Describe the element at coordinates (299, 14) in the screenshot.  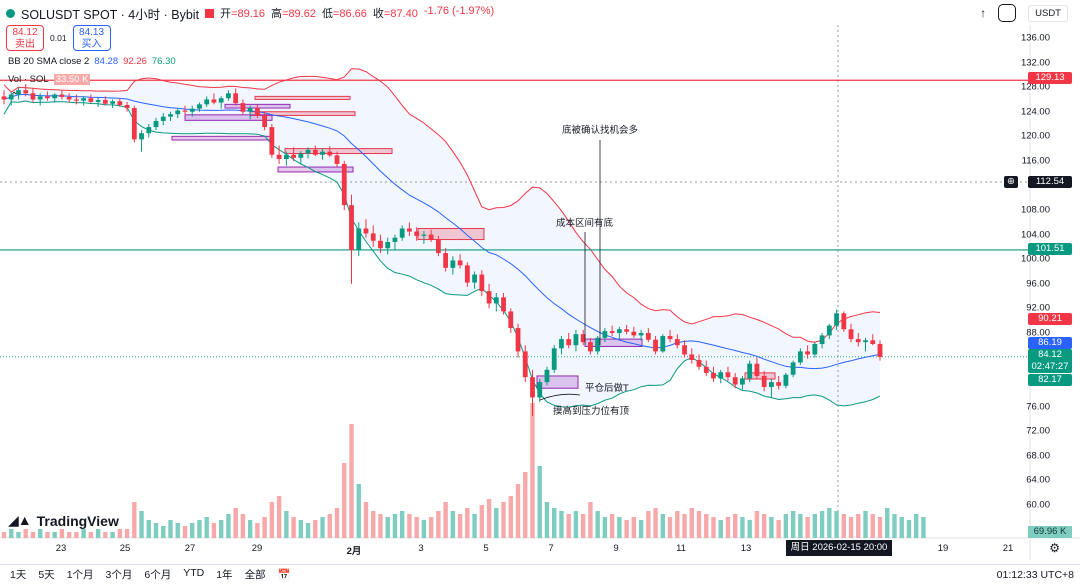
I see `high-value: =89.62` at that location.